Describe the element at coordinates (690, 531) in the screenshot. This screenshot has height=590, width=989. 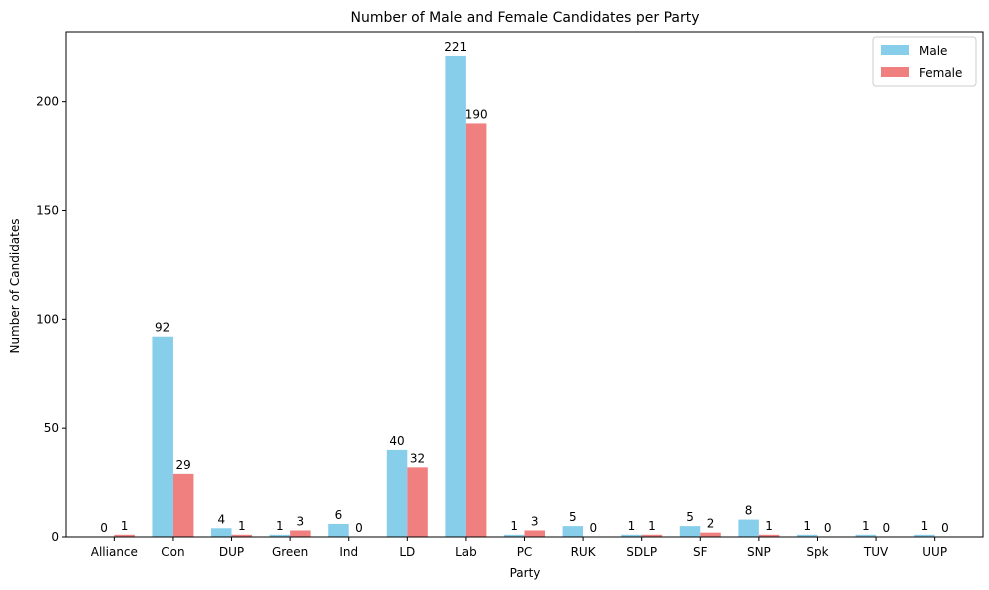
I see `bar-male-sf` at that location.